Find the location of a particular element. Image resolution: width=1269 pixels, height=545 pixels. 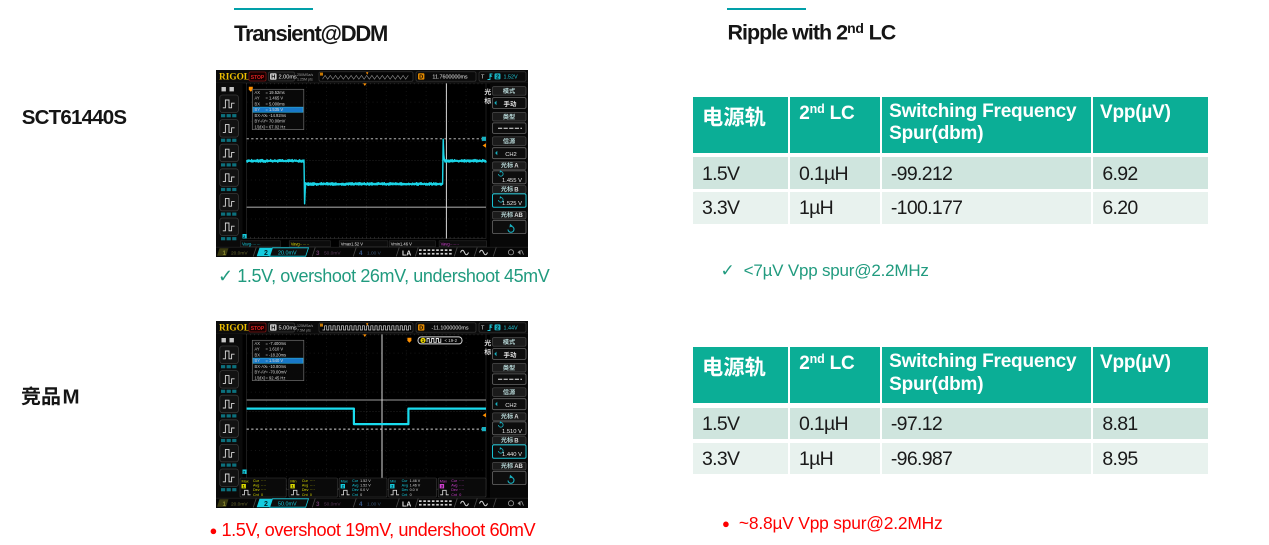

svg-text: -10.80ms is located at coordinates (277, 366).